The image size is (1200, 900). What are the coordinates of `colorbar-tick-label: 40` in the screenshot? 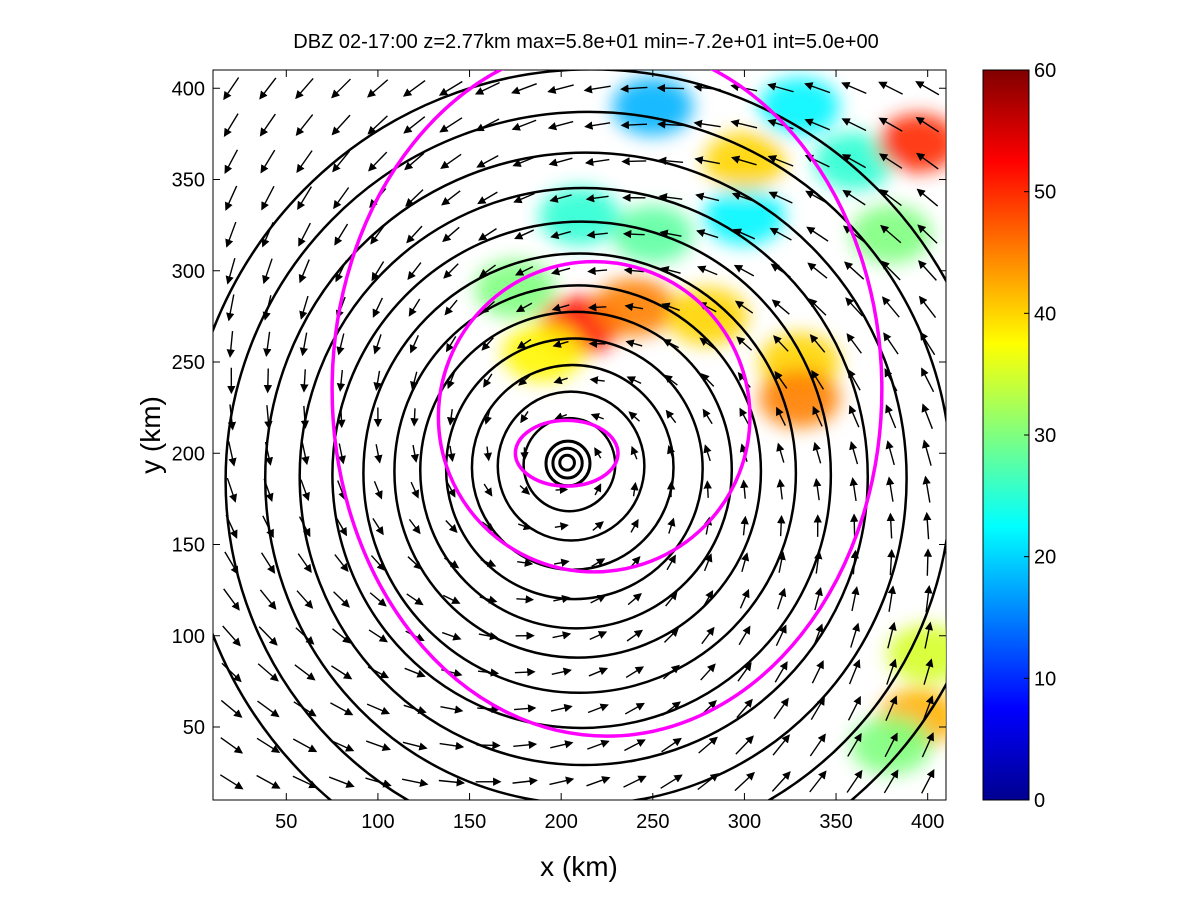 It's located at (1045, 314).